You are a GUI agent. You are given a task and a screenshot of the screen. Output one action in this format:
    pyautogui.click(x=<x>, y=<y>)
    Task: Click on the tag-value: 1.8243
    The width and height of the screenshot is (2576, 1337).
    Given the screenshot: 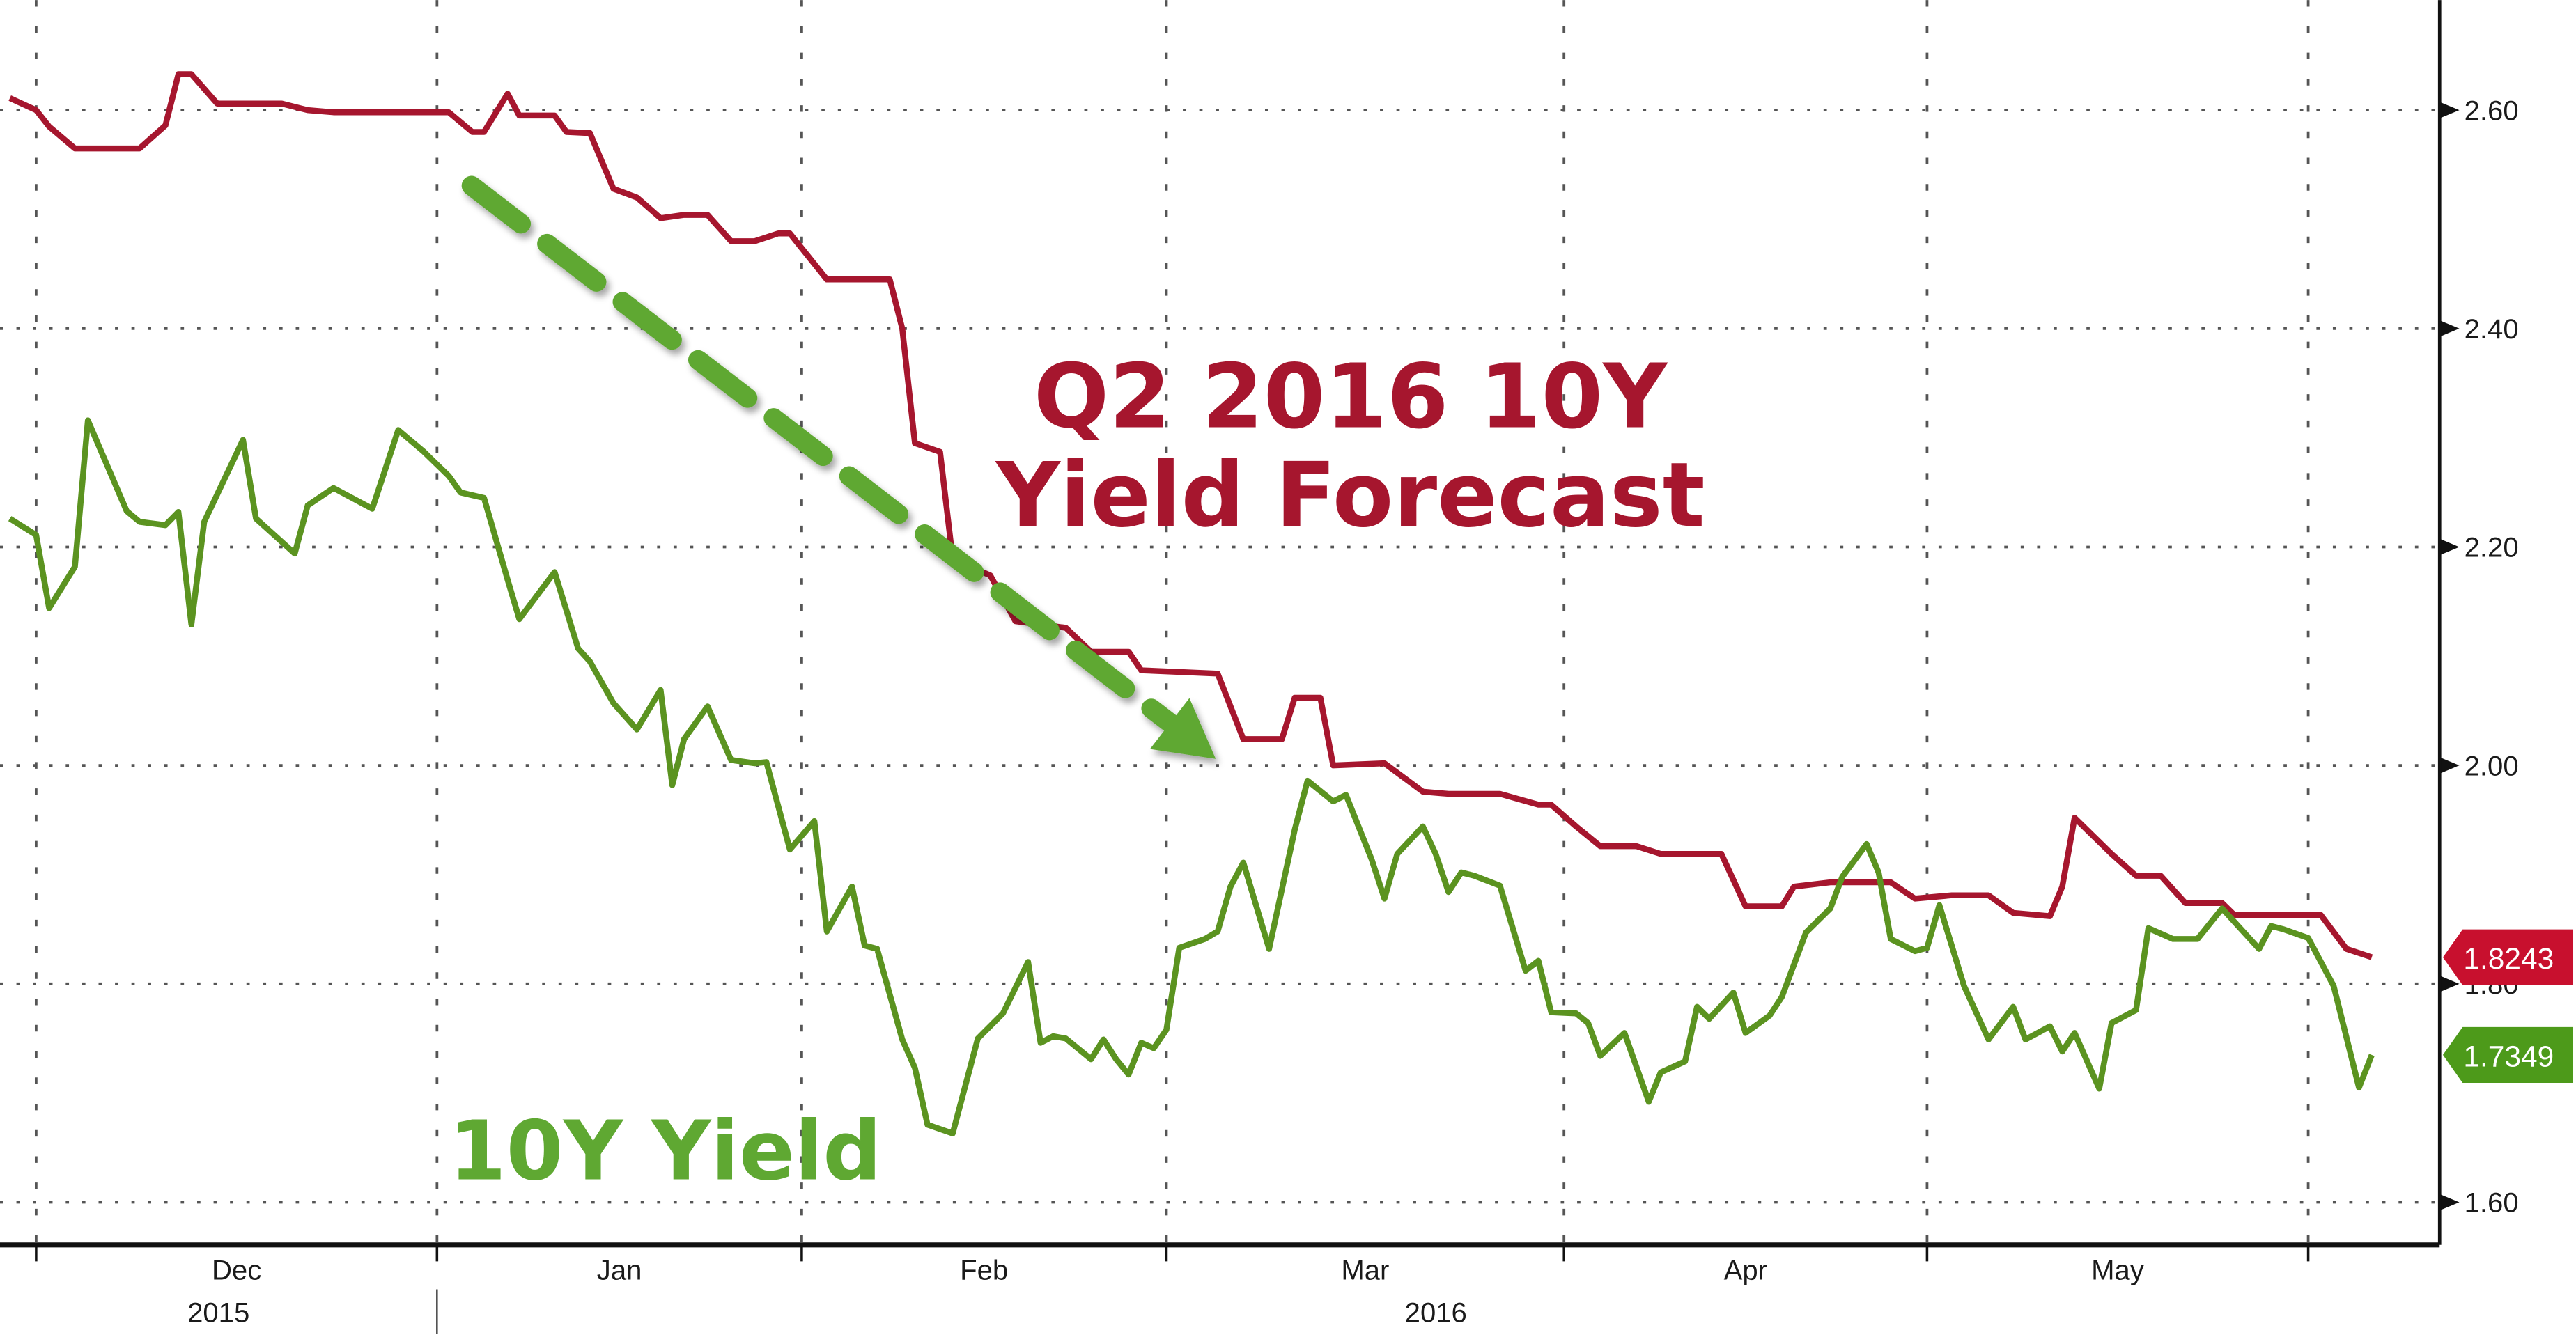 What is the action you would take?
    pyautogui.click(x=2508, y=959)
    